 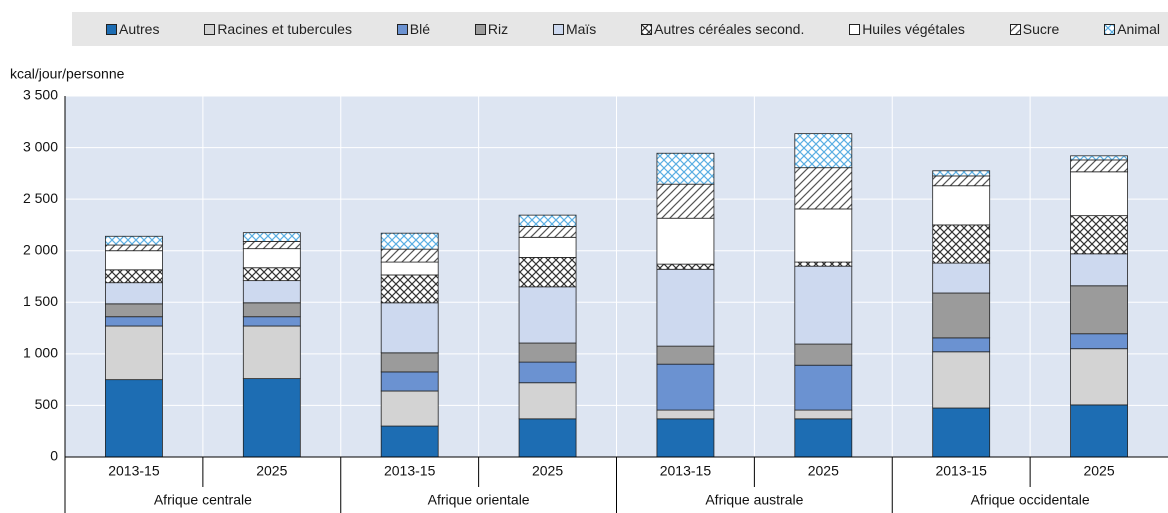 I want to click on legend-item: Maïs, so click(x=574, y=29).